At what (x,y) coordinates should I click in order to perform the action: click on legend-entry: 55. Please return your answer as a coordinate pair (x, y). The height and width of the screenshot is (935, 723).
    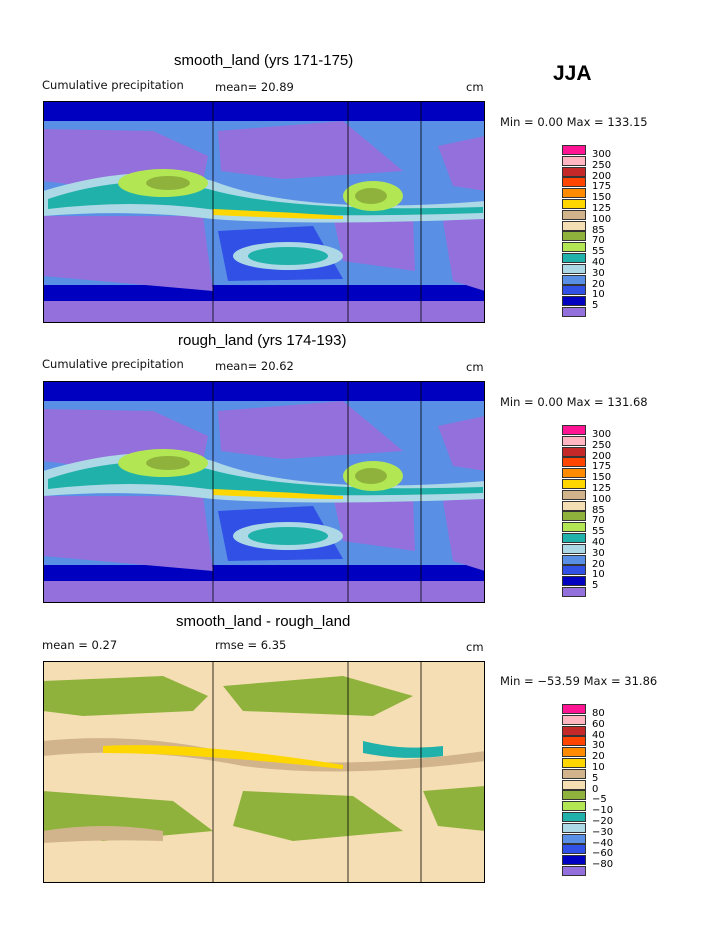
    Looking at the image, I should click on (592, 529).